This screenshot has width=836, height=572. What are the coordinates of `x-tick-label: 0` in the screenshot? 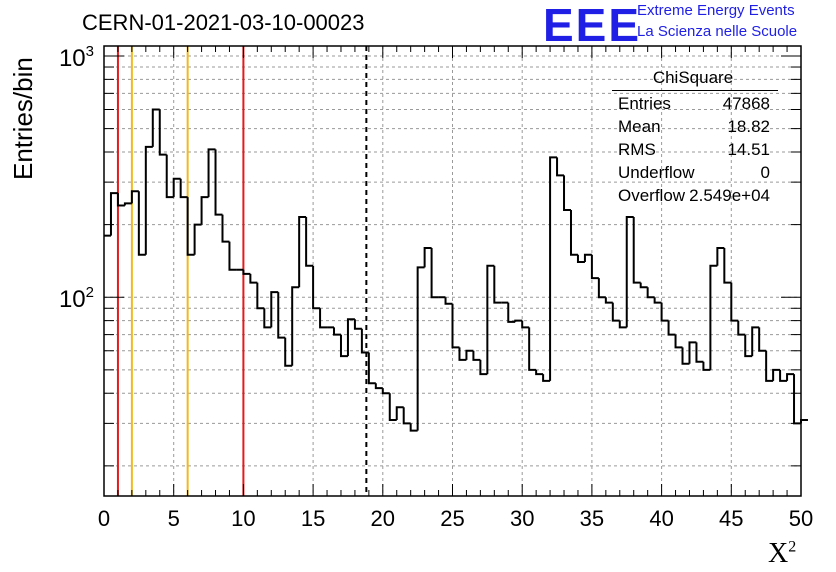 It's located at (104, 518).